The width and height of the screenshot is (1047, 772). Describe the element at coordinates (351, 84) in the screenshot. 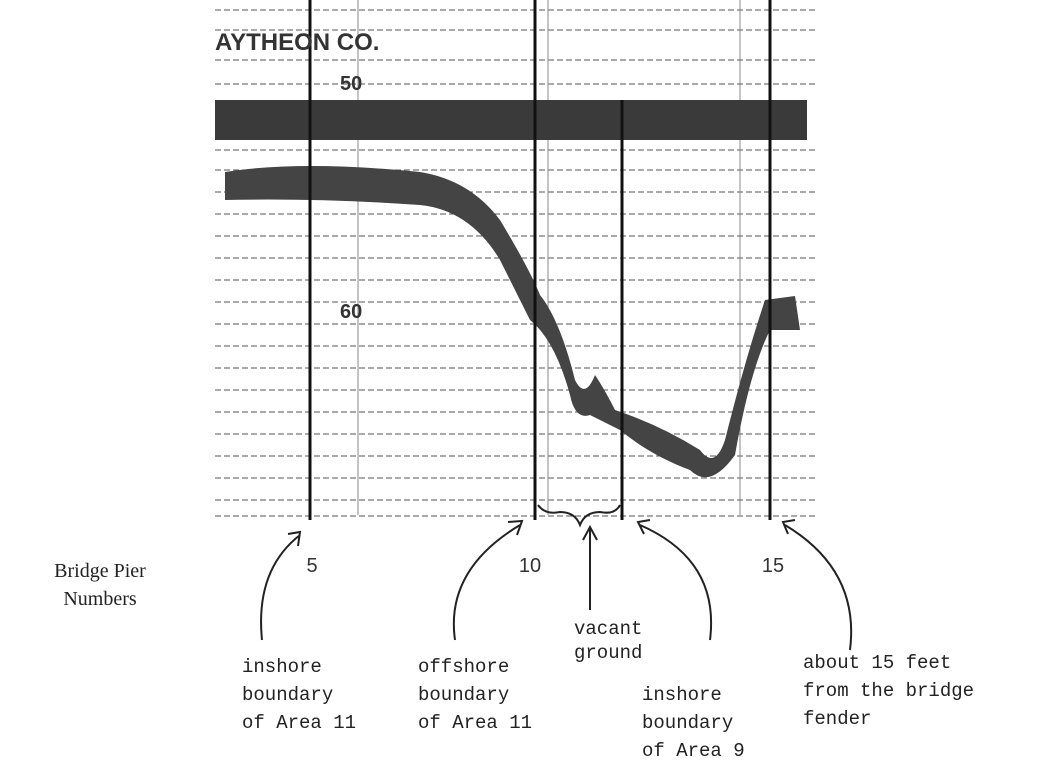

I see `scale-label: 50` at that location.